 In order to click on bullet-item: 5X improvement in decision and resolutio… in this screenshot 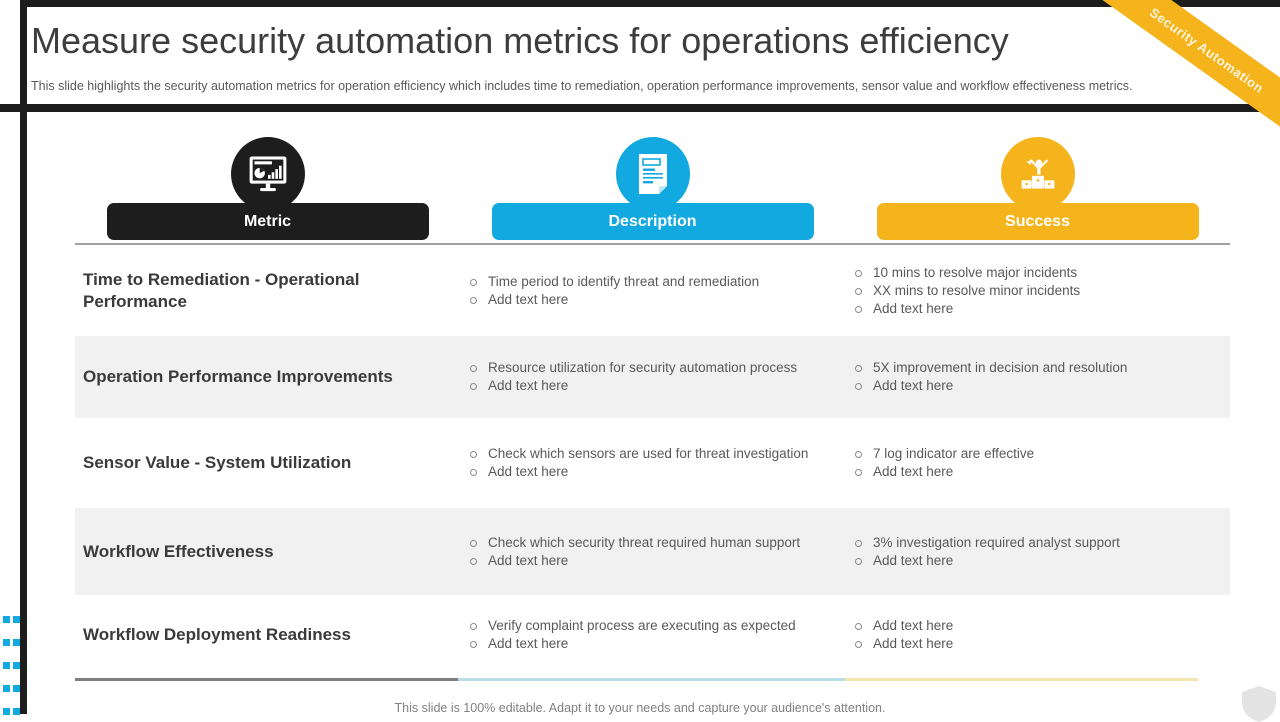, I will do `click(991, 368)`.